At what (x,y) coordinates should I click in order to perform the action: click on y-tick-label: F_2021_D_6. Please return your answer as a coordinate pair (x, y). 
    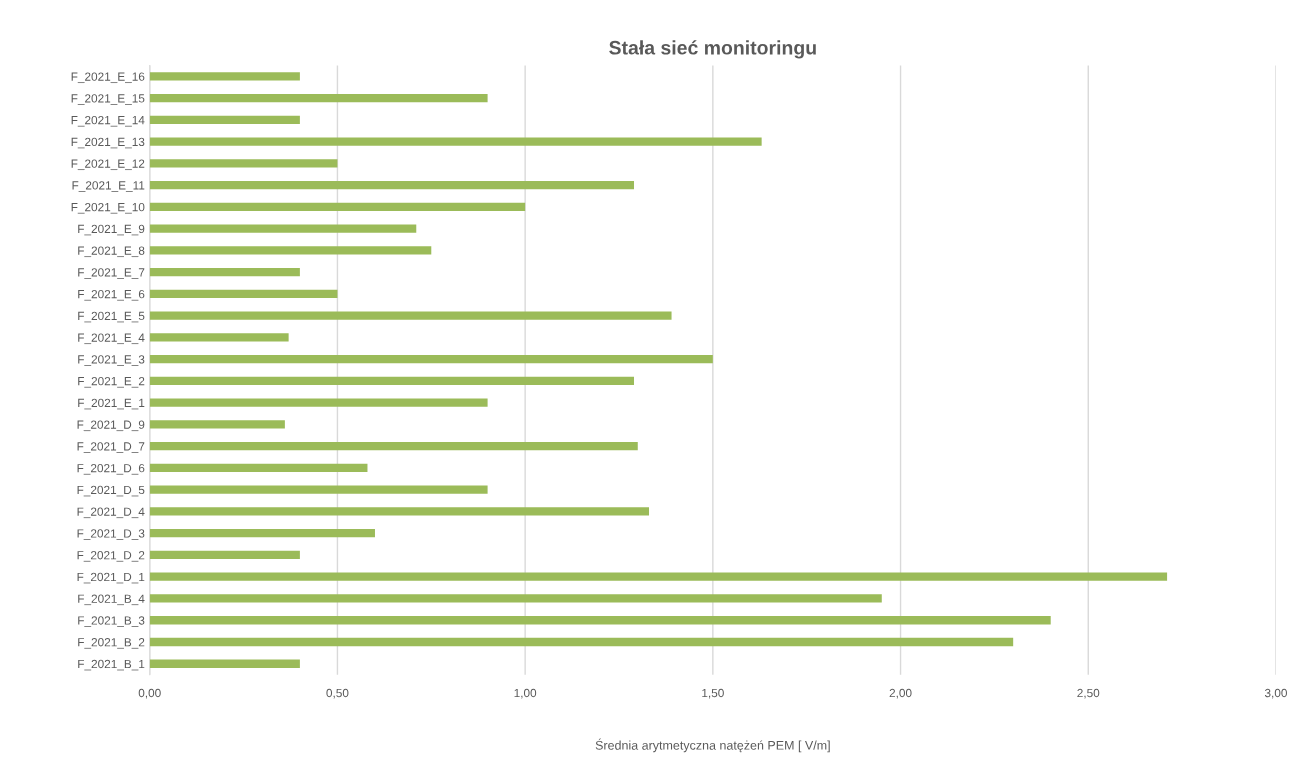
    Looking at the image, I should click on (111, 469).